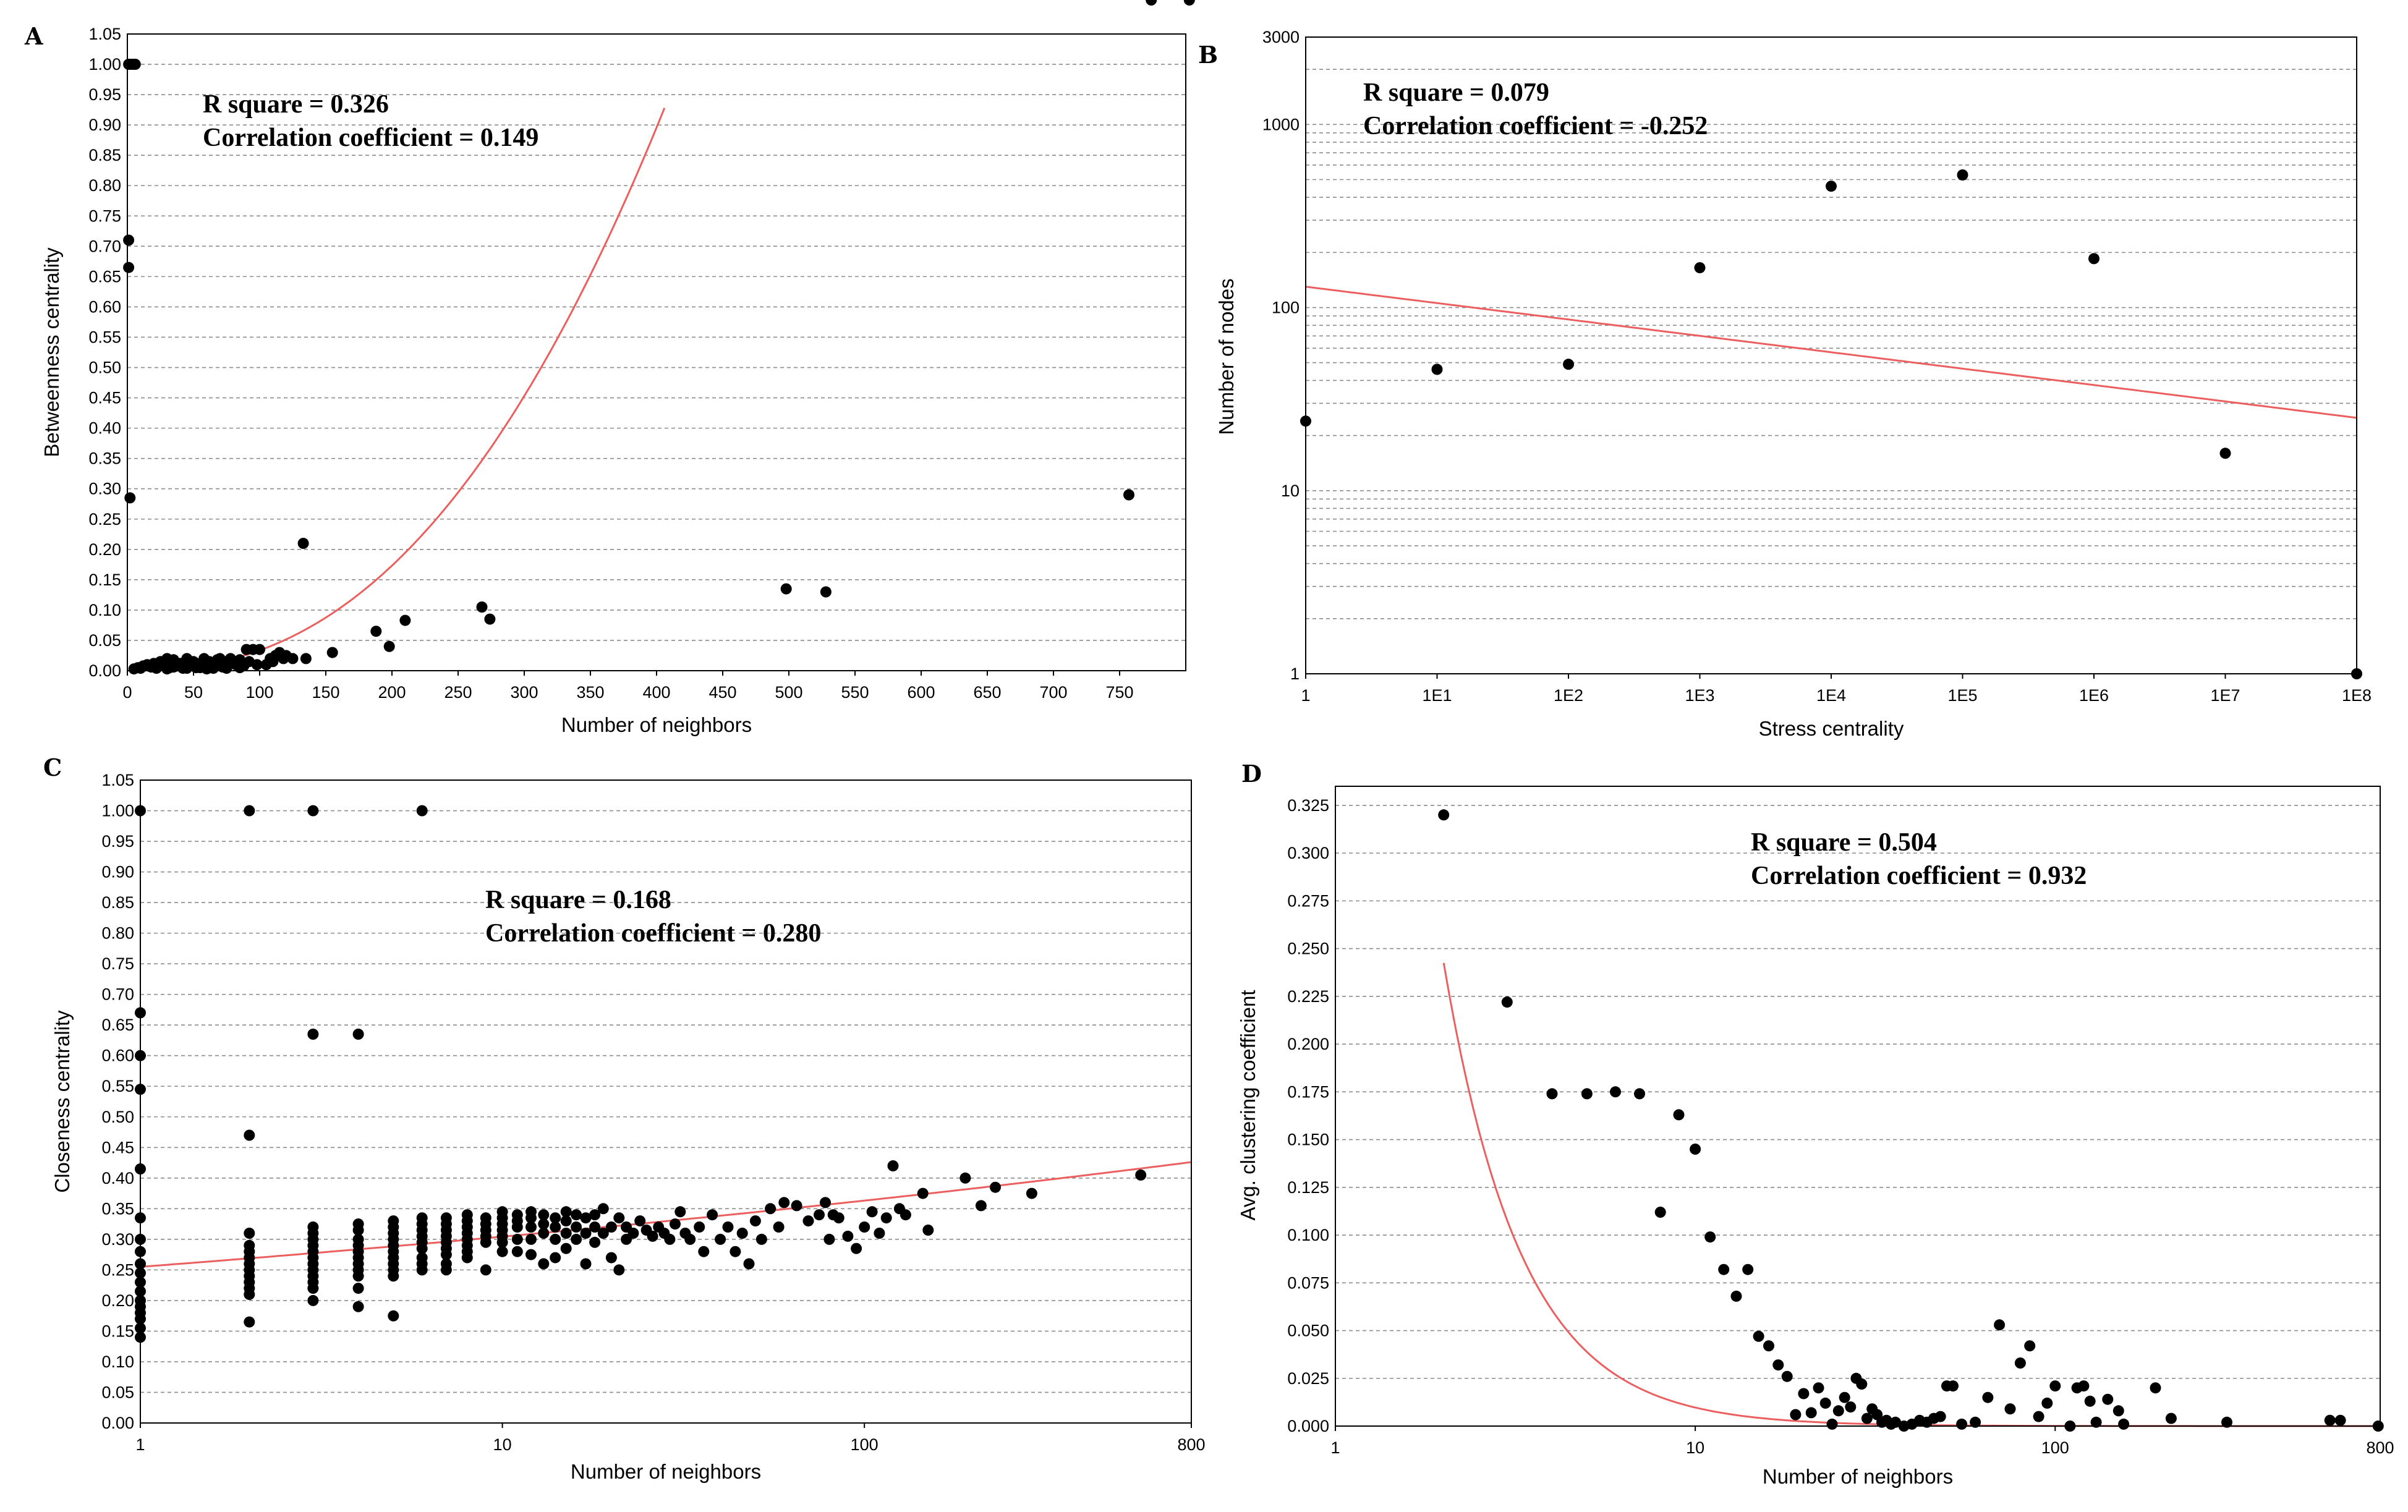  What do you see at coordinates (104, 125) in the screenshot?
I see `panel-a-y-tick-label: 0.90` at bounding box center [104, 125].